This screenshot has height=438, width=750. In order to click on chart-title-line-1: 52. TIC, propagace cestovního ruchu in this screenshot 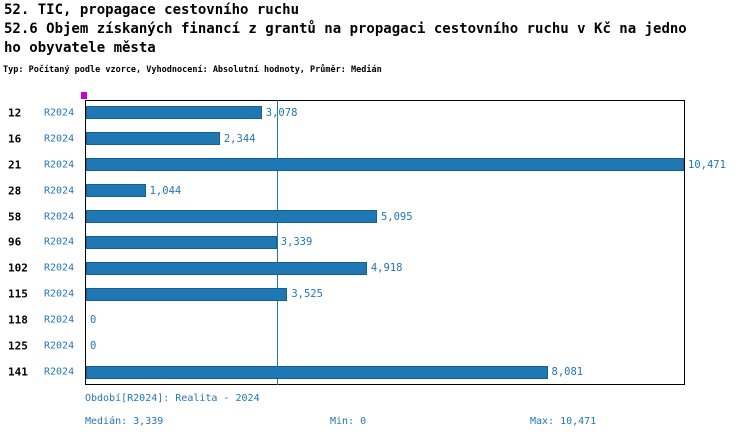, I will do `click(152, 10)`.